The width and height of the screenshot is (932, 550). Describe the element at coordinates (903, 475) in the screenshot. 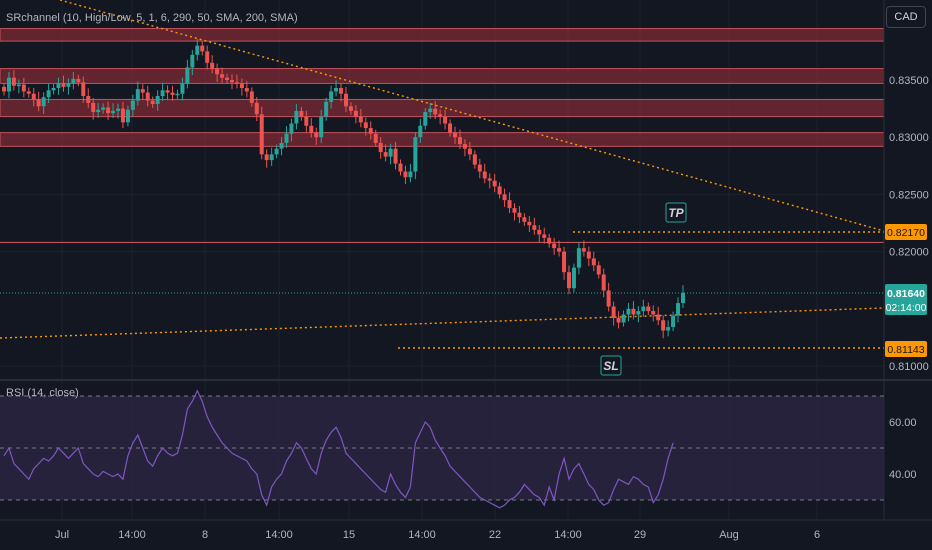

I see `rsi-tick-label: 40.00` at that location.